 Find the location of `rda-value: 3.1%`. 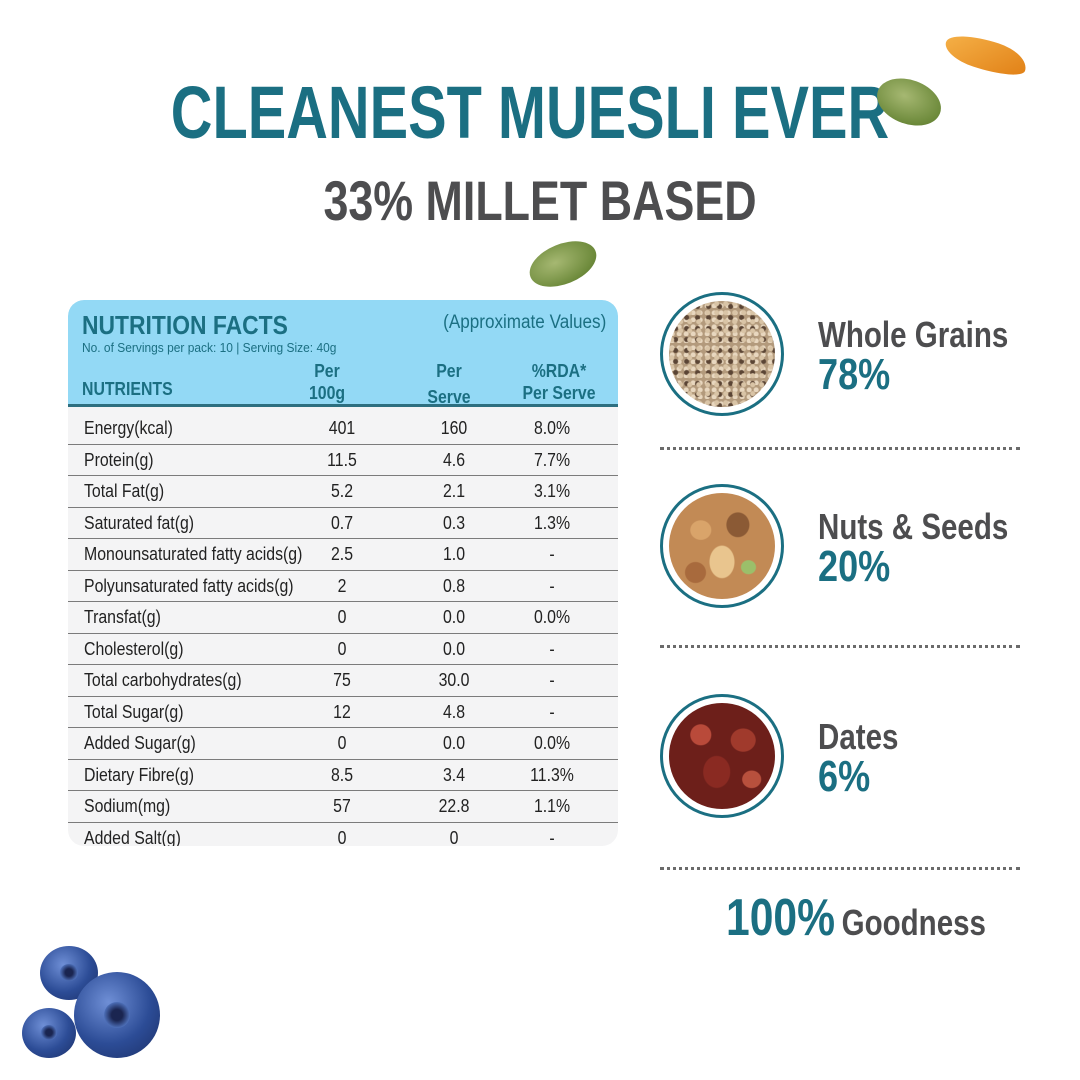

rda-value: 3.1% is located at coordinates (552, 491).